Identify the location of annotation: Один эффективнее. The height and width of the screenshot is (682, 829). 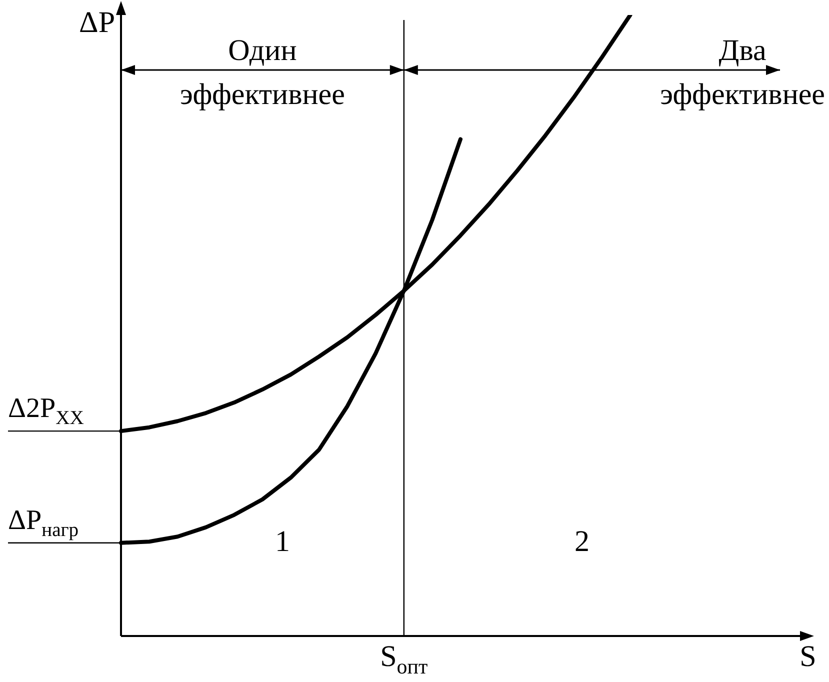
(262, 72).